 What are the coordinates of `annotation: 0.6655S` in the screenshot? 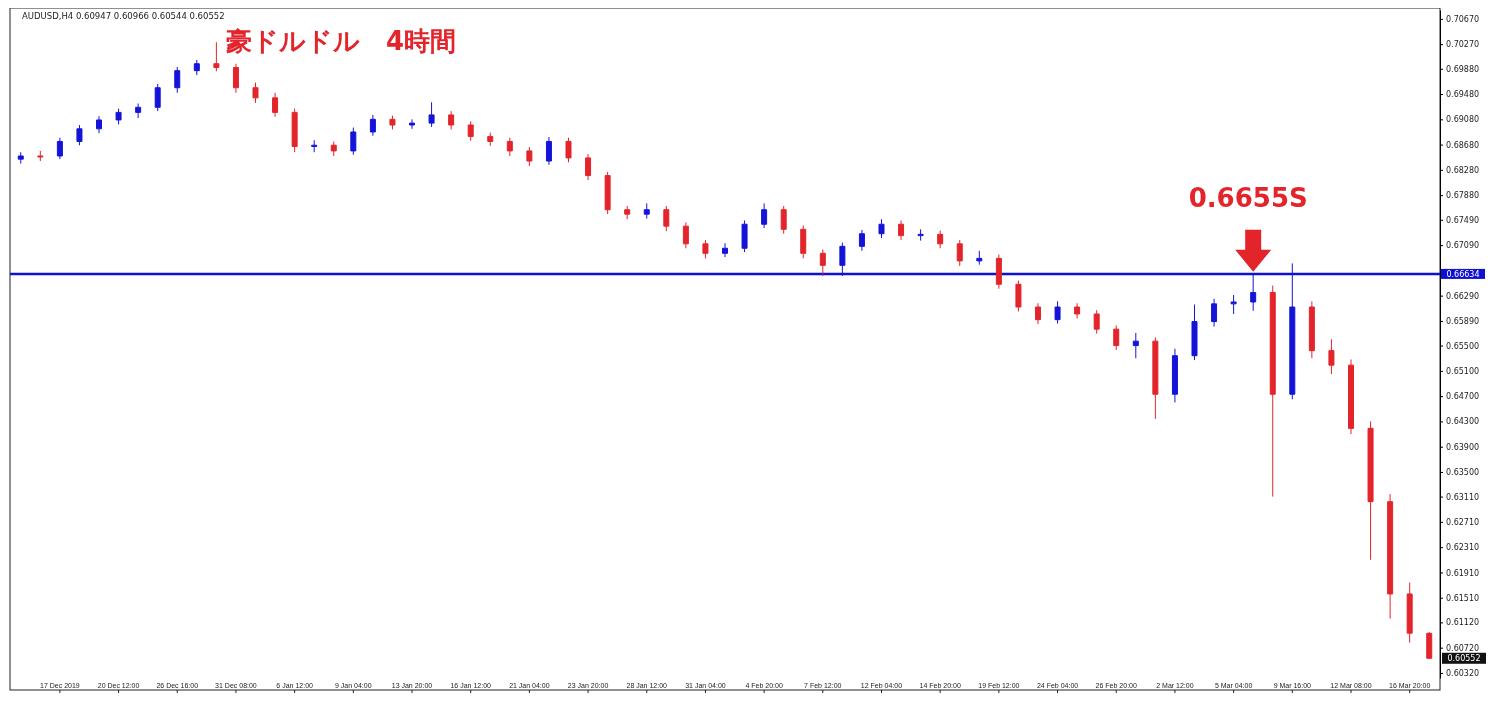 It's located at (1248, 197).